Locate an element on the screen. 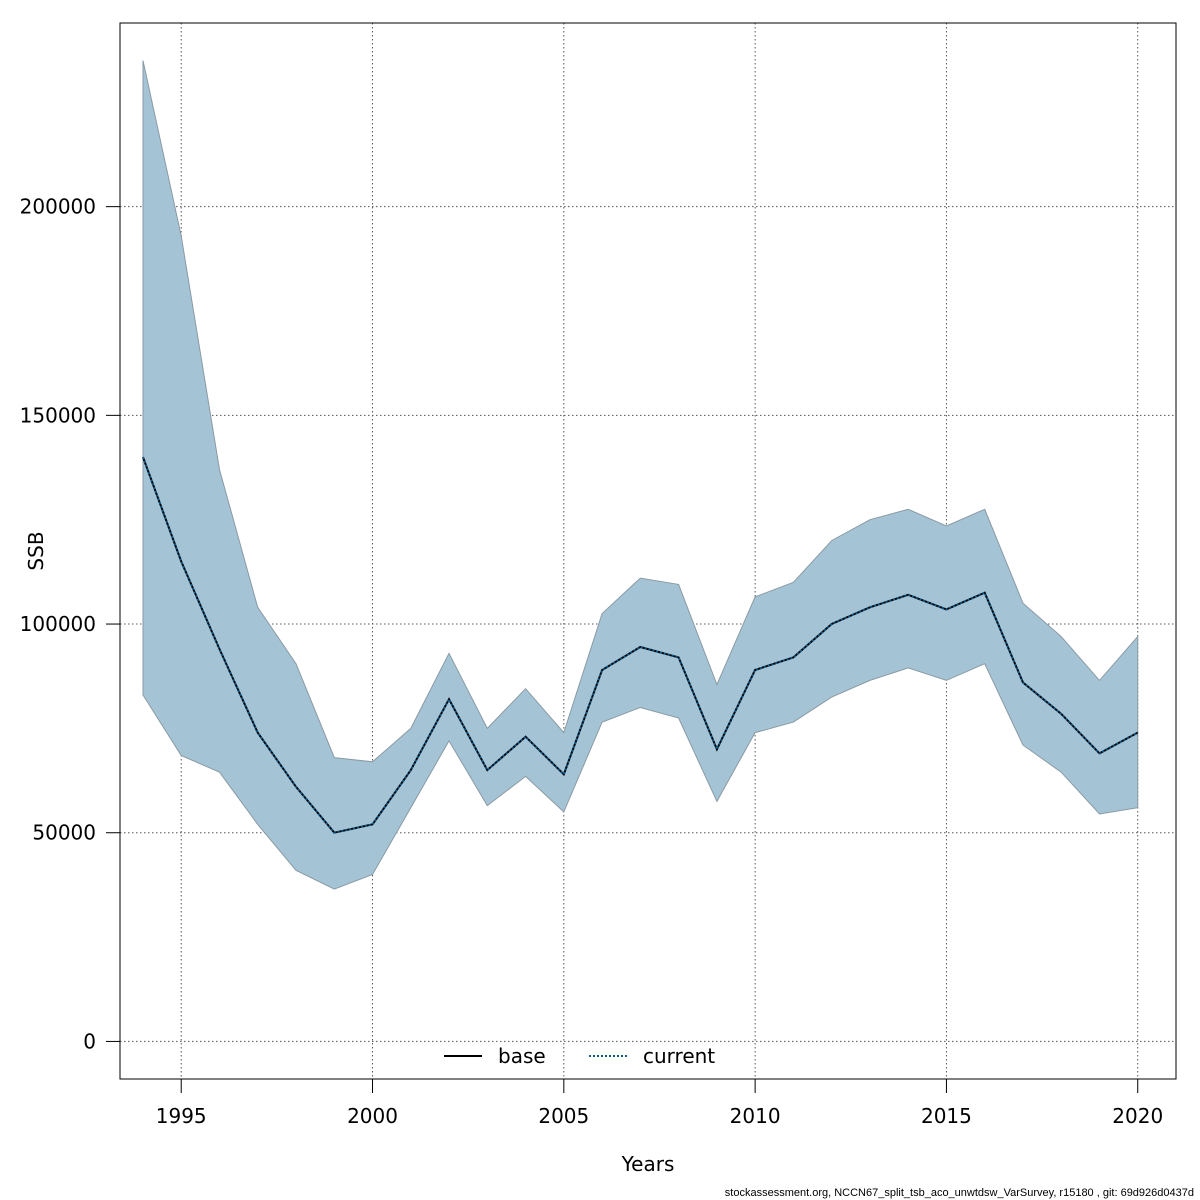 Image resolution: width=1200 pixels, height=1200 pixels. y-tick-label: 0 is located at coordinates (89, 1041).